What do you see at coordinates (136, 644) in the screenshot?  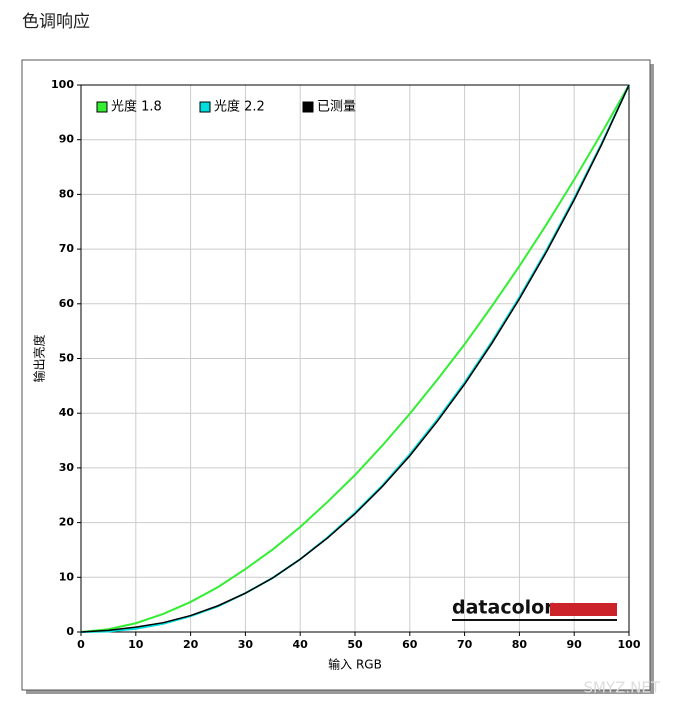 I see `x-tick-label: 10` at bounding box center [136, 644].